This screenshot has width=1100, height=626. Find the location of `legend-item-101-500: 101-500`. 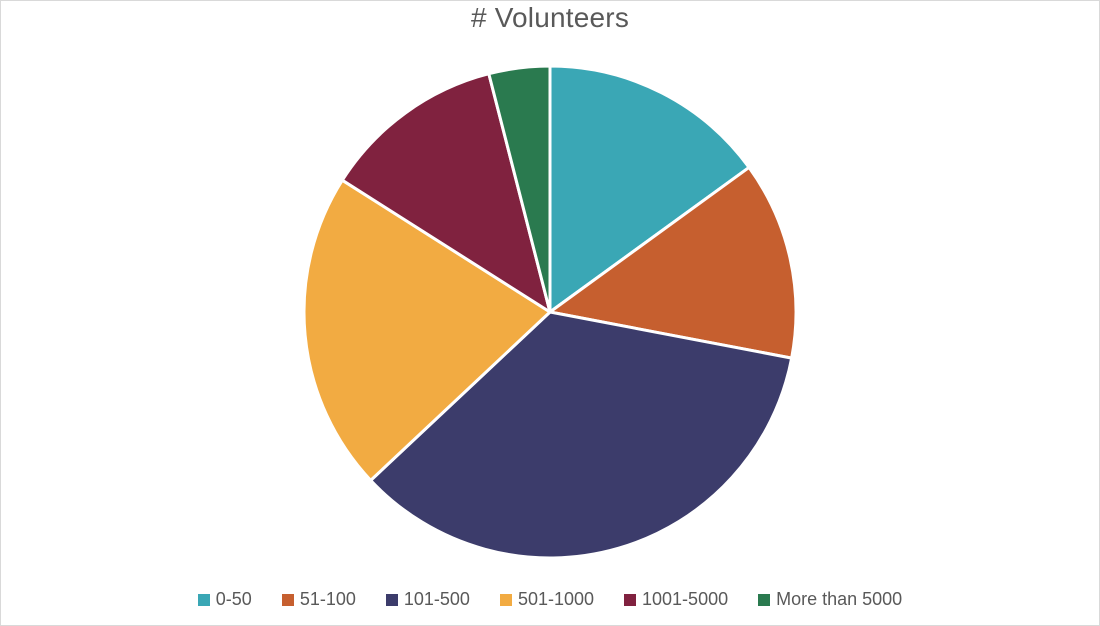

legend-item-101-500: 101-500 is located at coordinates (427, 599).